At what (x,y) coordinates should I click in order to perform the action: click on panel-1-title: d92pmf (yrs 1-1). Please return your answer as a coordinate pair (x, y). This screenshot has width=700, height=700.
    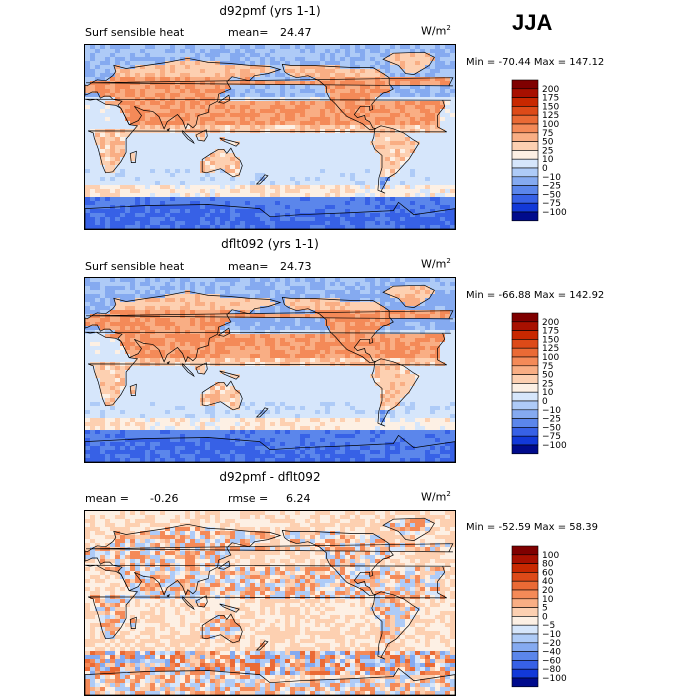
    Looking at the image, I should click on (270, 11).